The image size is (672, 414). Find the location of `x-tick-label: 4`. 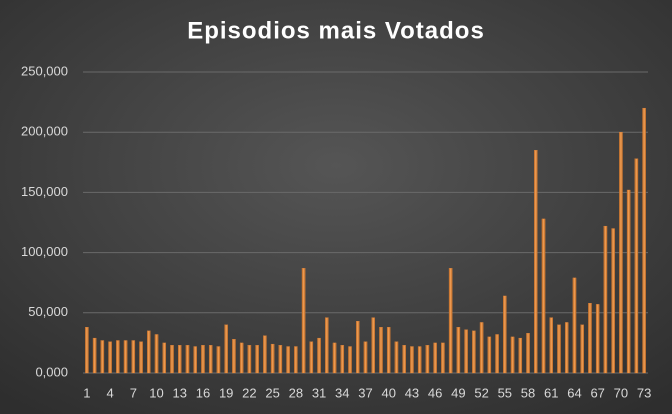

x-tick-label: 4 is located at coordinates (109, 392).